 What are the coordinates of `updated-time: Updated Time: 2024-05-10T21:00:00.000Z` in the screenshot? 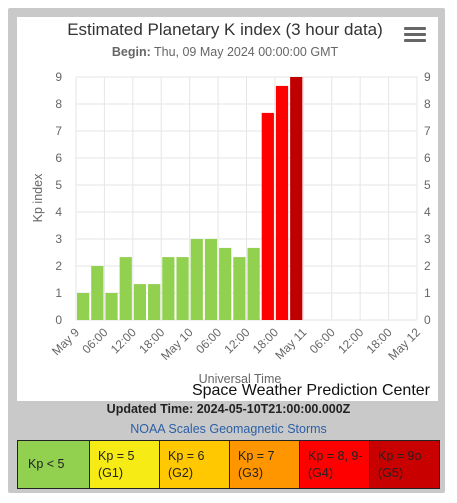 It's located at (228, 409).